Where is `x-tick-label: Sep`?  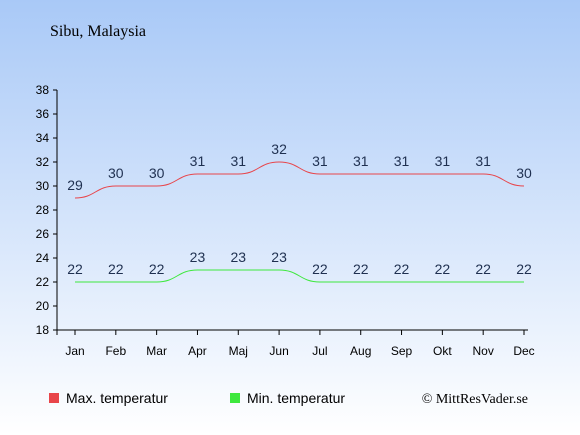 x-tick-label: Sep is located at coordinates (402, 351).